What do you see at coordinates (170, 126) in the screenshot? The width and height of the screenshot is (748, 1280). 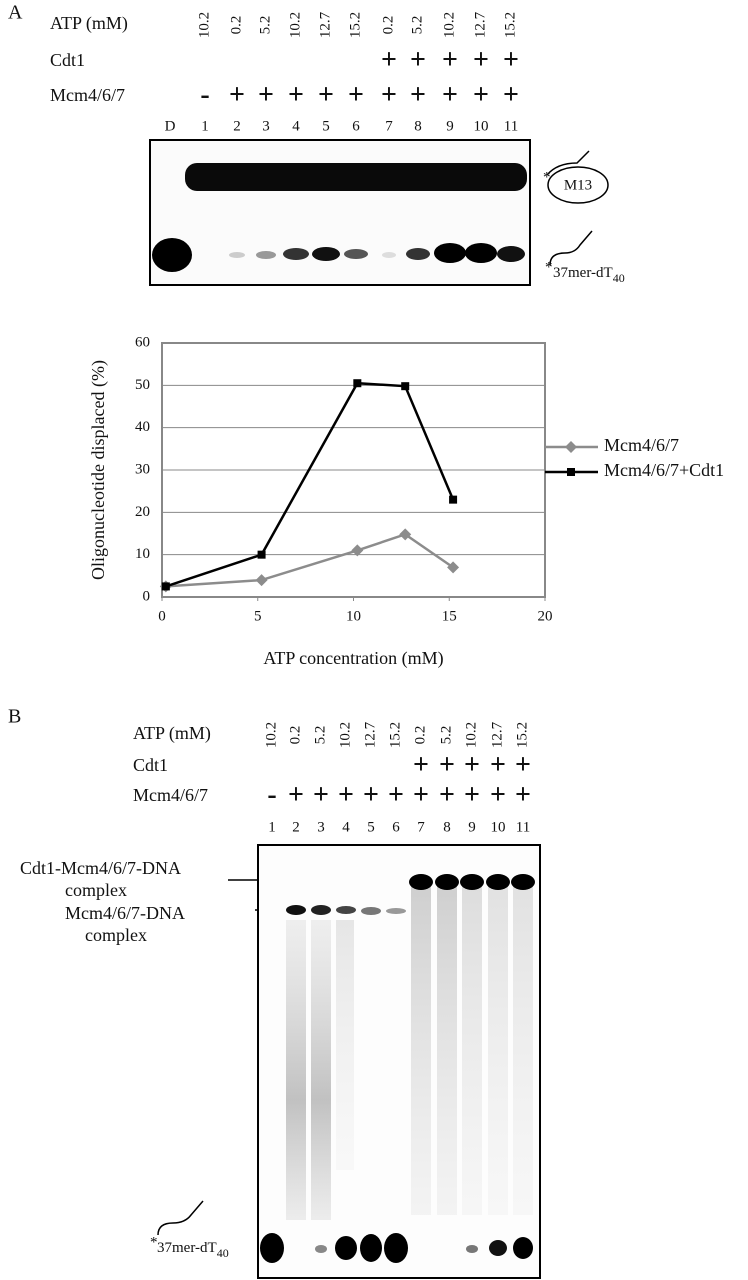 I see `marker-lane: D` at bounding box center [170, 126].